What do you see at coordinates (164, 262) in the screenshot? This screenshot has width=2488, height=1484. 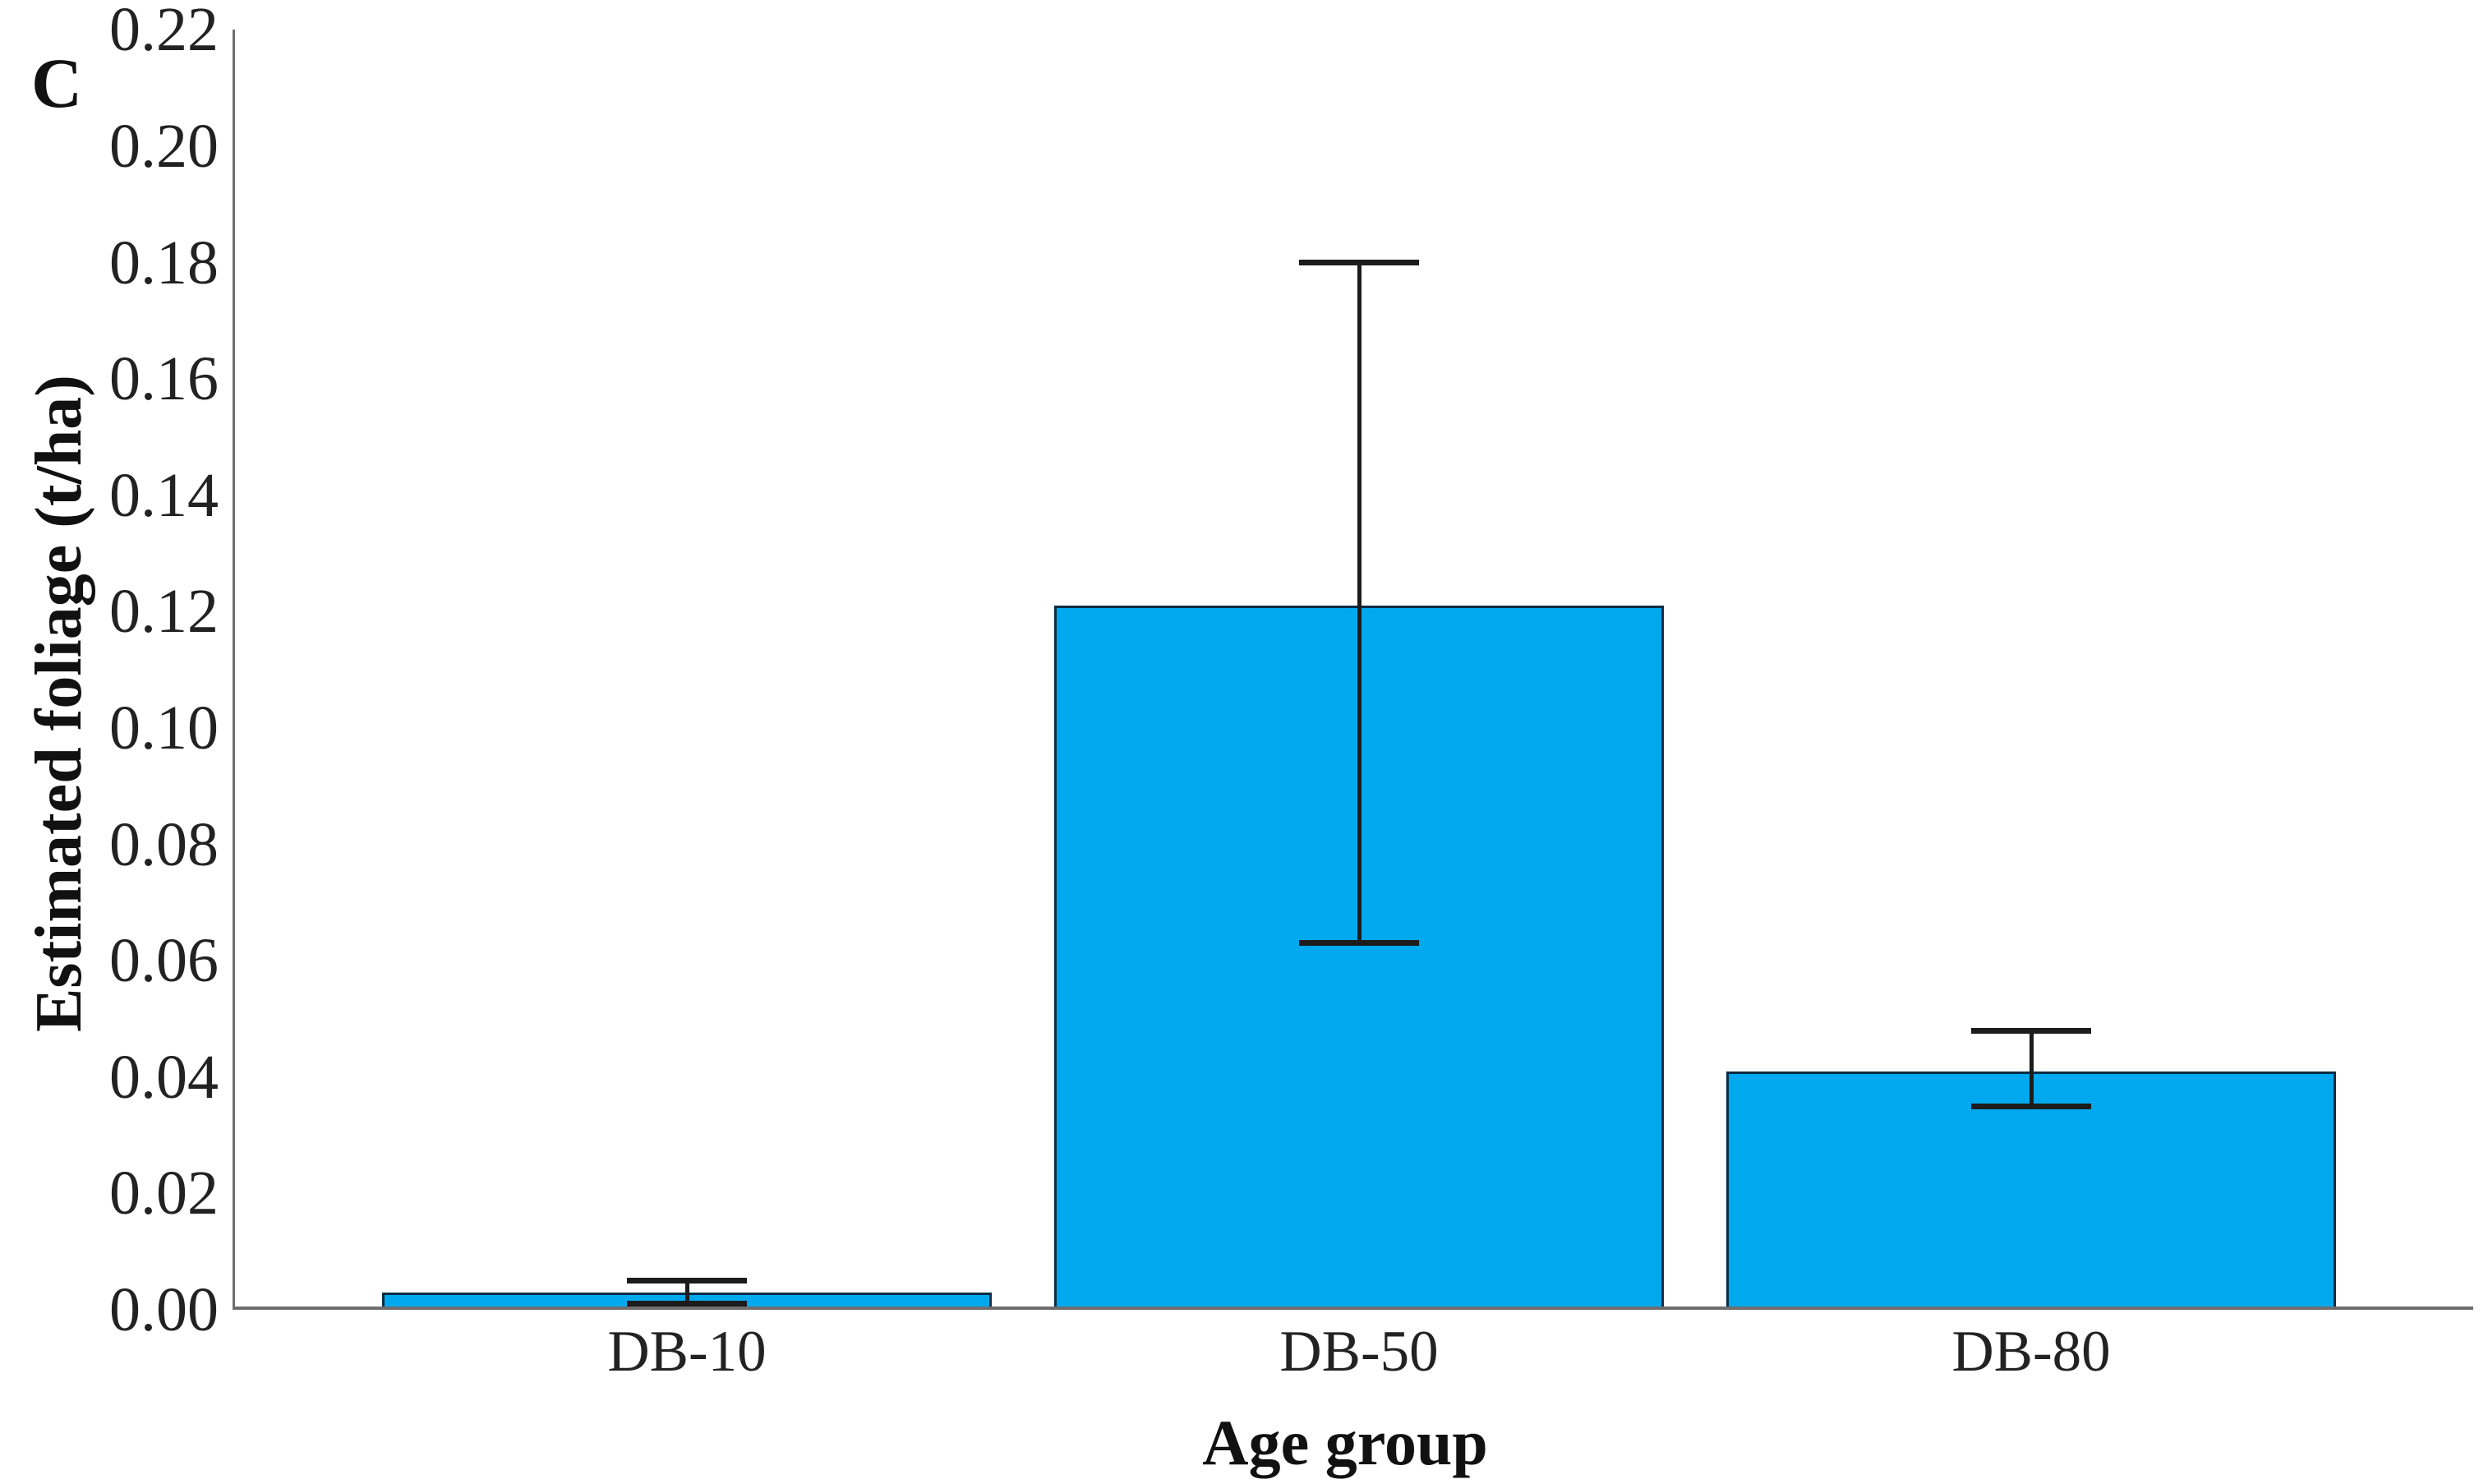 I see `y-tick-label: 0.18` at bounding box center [164, 262].